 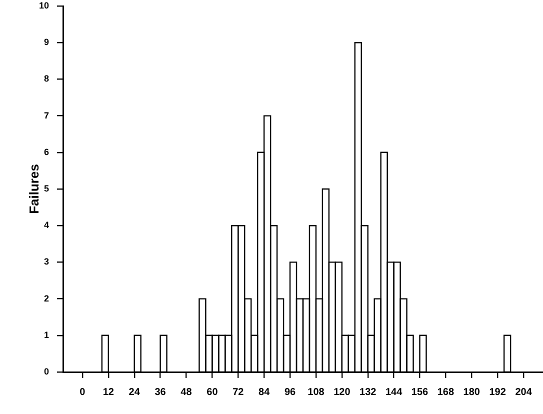 I want to click on x-tick-label: 204, so click(x=523, y=392).